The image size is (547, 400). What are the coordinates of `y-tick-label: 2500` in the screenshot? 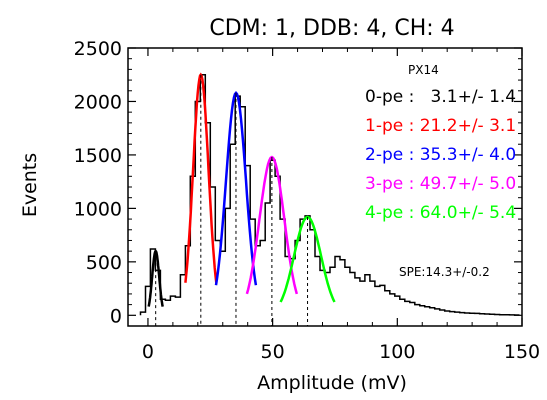 It's located at (98, 49).